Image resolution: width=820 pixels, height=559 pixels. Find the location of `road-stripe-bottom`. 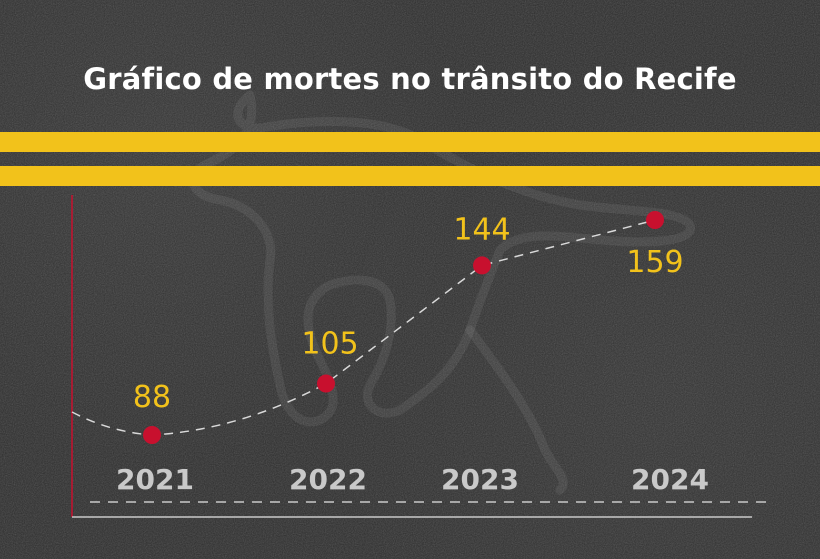

road-stripe-bottom is located at coordinates (410, 176).